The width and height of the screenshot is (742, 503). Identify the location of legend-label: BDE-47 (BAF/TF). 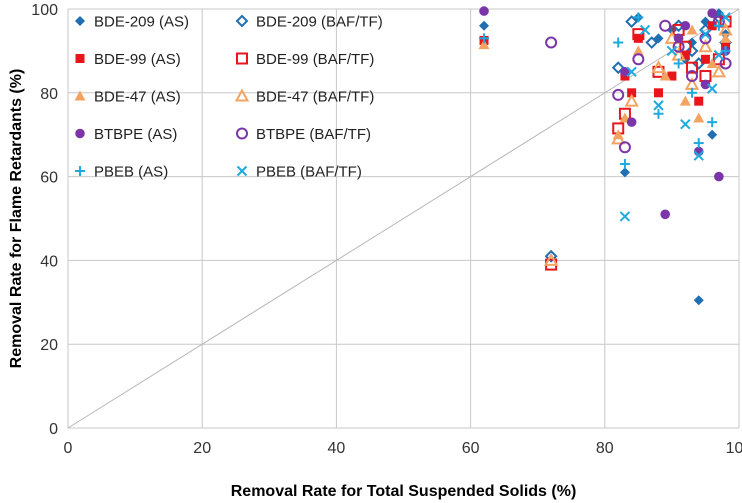
(315, 97).